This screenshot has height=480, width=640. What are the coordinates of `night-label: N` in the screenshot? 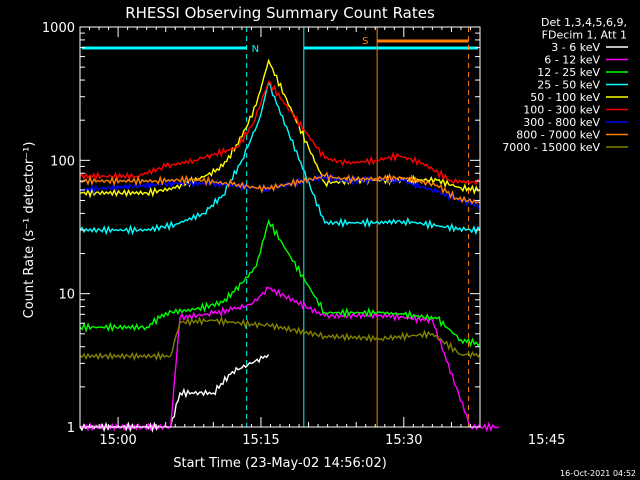 It's located at (255, 49).